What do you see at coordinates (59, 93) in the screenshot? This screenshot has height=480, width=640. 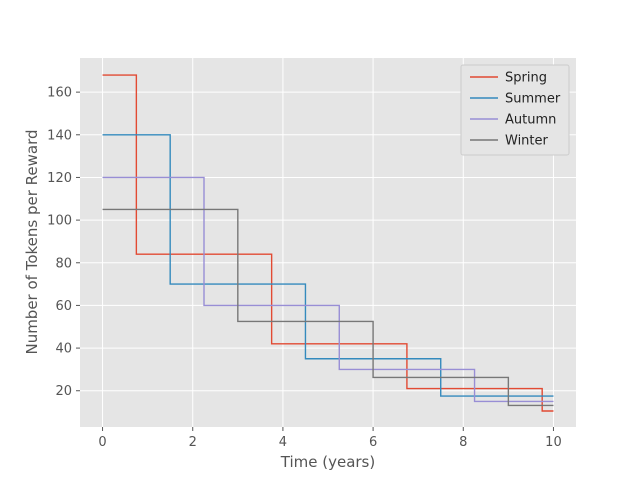 I see `y-tick-label: 160` at bounding box center [59, 93].